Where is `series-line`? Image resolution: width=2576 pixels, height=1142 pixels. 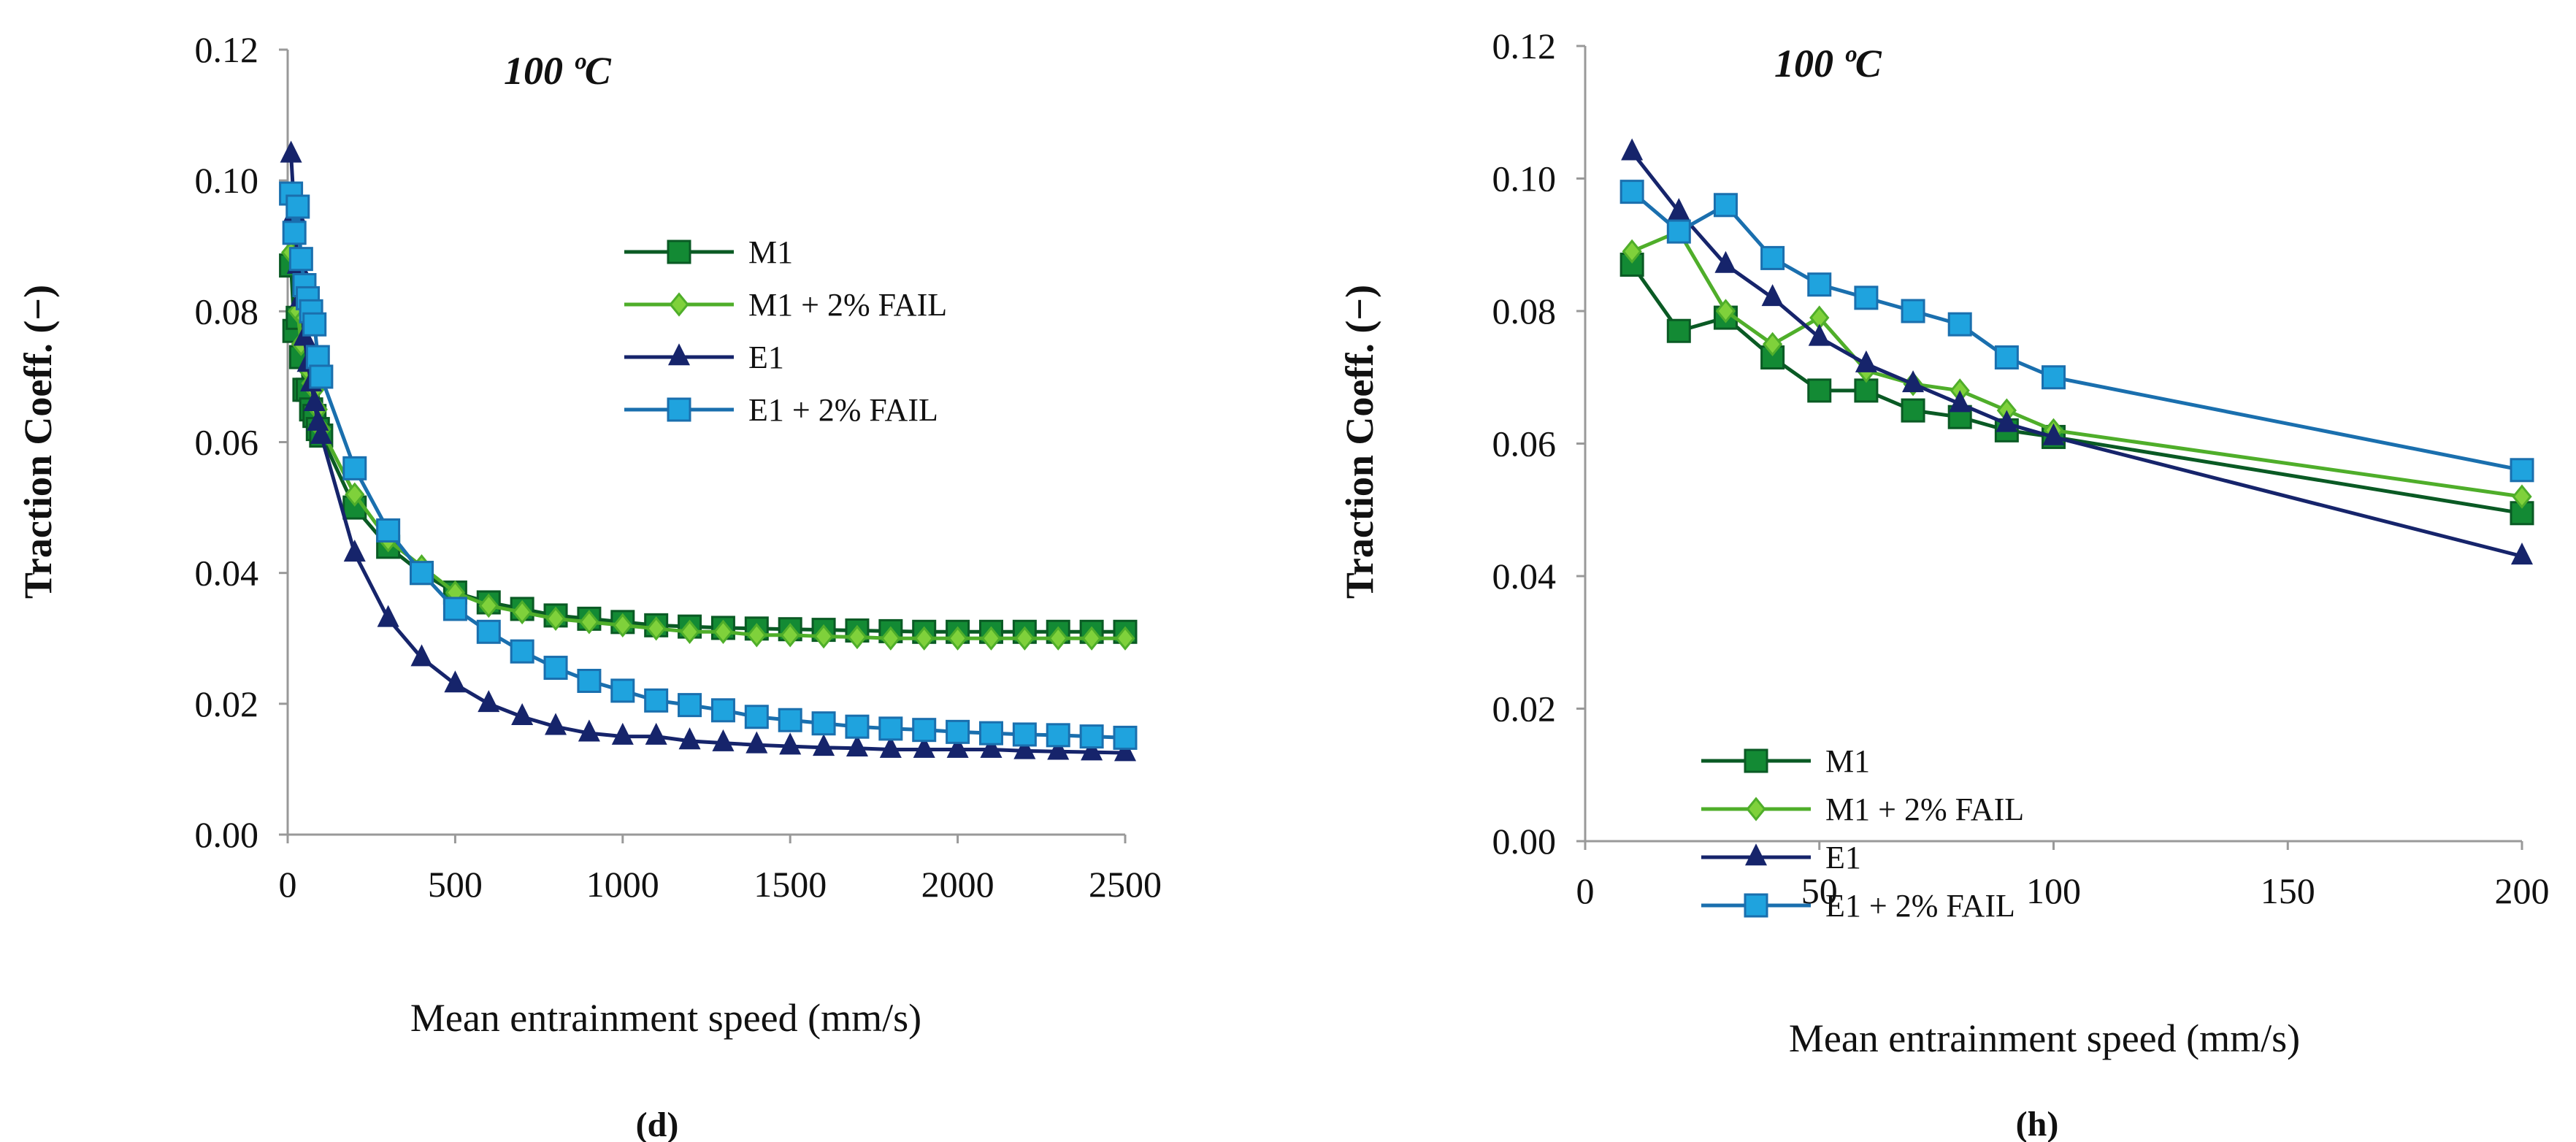
series-line is located at coordinates (2076, 331).